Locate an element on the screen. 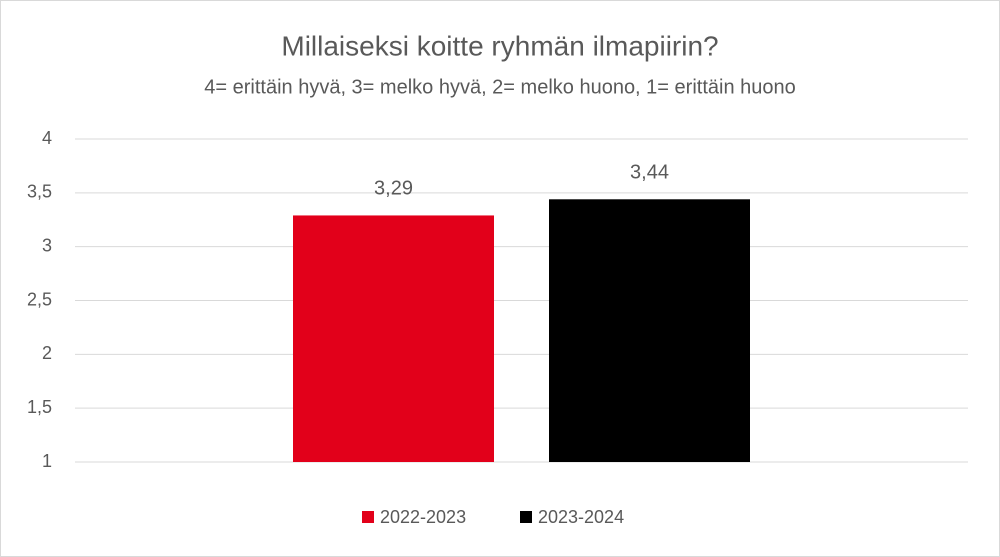  y-tick-label: 2 is located at coordinates (47, 353).